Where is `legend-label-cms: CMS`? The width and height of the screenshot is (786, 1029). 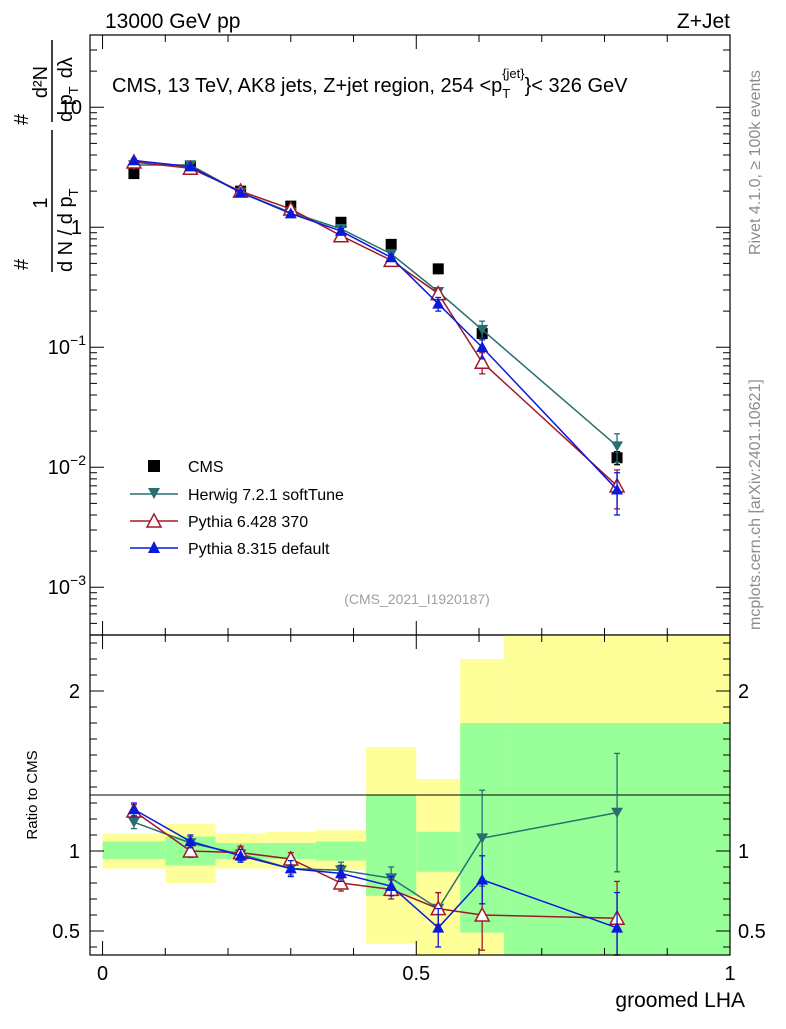
legend-label-cms: CMS is located at coordinates (206, 467).